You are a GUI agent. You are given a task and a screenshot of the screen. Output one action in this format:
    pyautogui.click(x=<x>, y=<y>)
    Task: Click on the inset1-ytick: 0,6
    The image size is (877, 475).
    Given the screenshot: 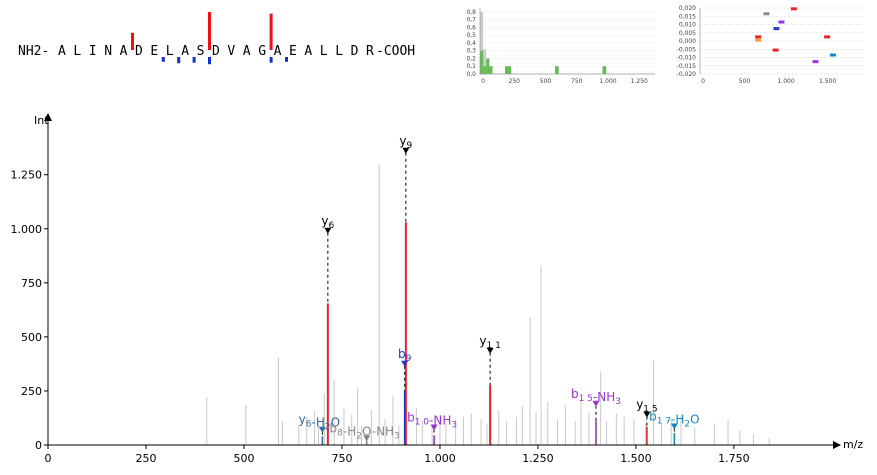 What is the action you would take?
    pyautogui.click(x=471, y=27)
    